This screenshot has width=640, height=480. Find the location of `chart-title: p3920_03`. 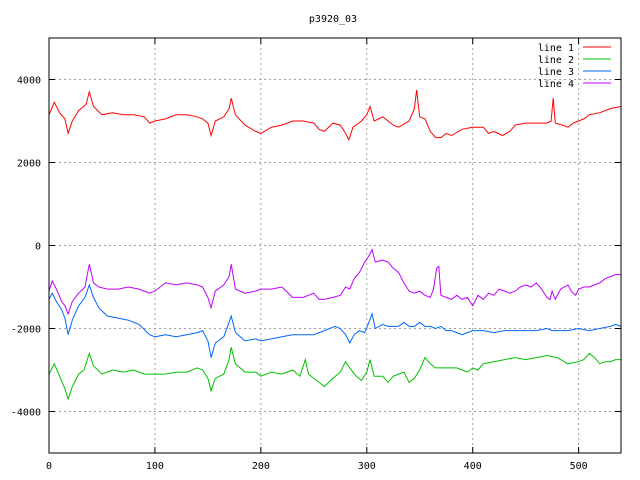

chart-title: p3920_03 is located at coordinates (333, 19).